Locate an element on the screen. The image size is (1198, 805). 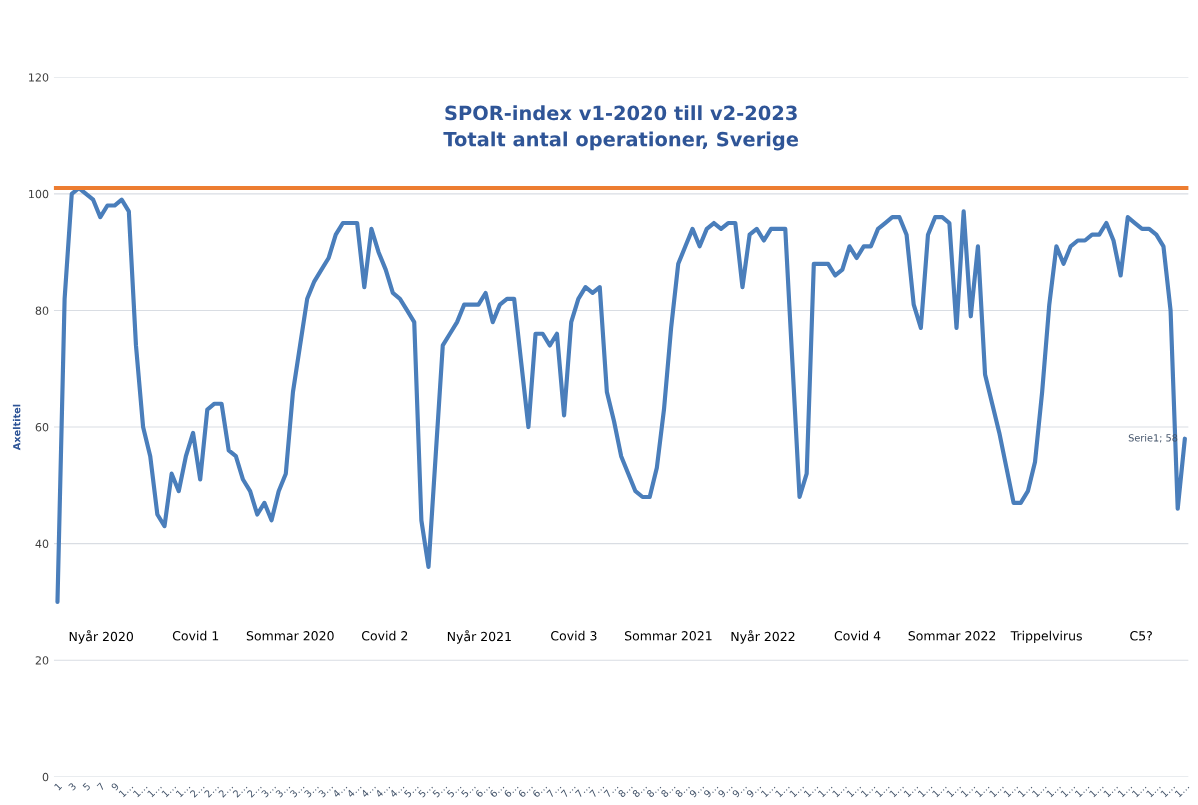
x-tick-label: 5 is located at coordinates (86, 786).